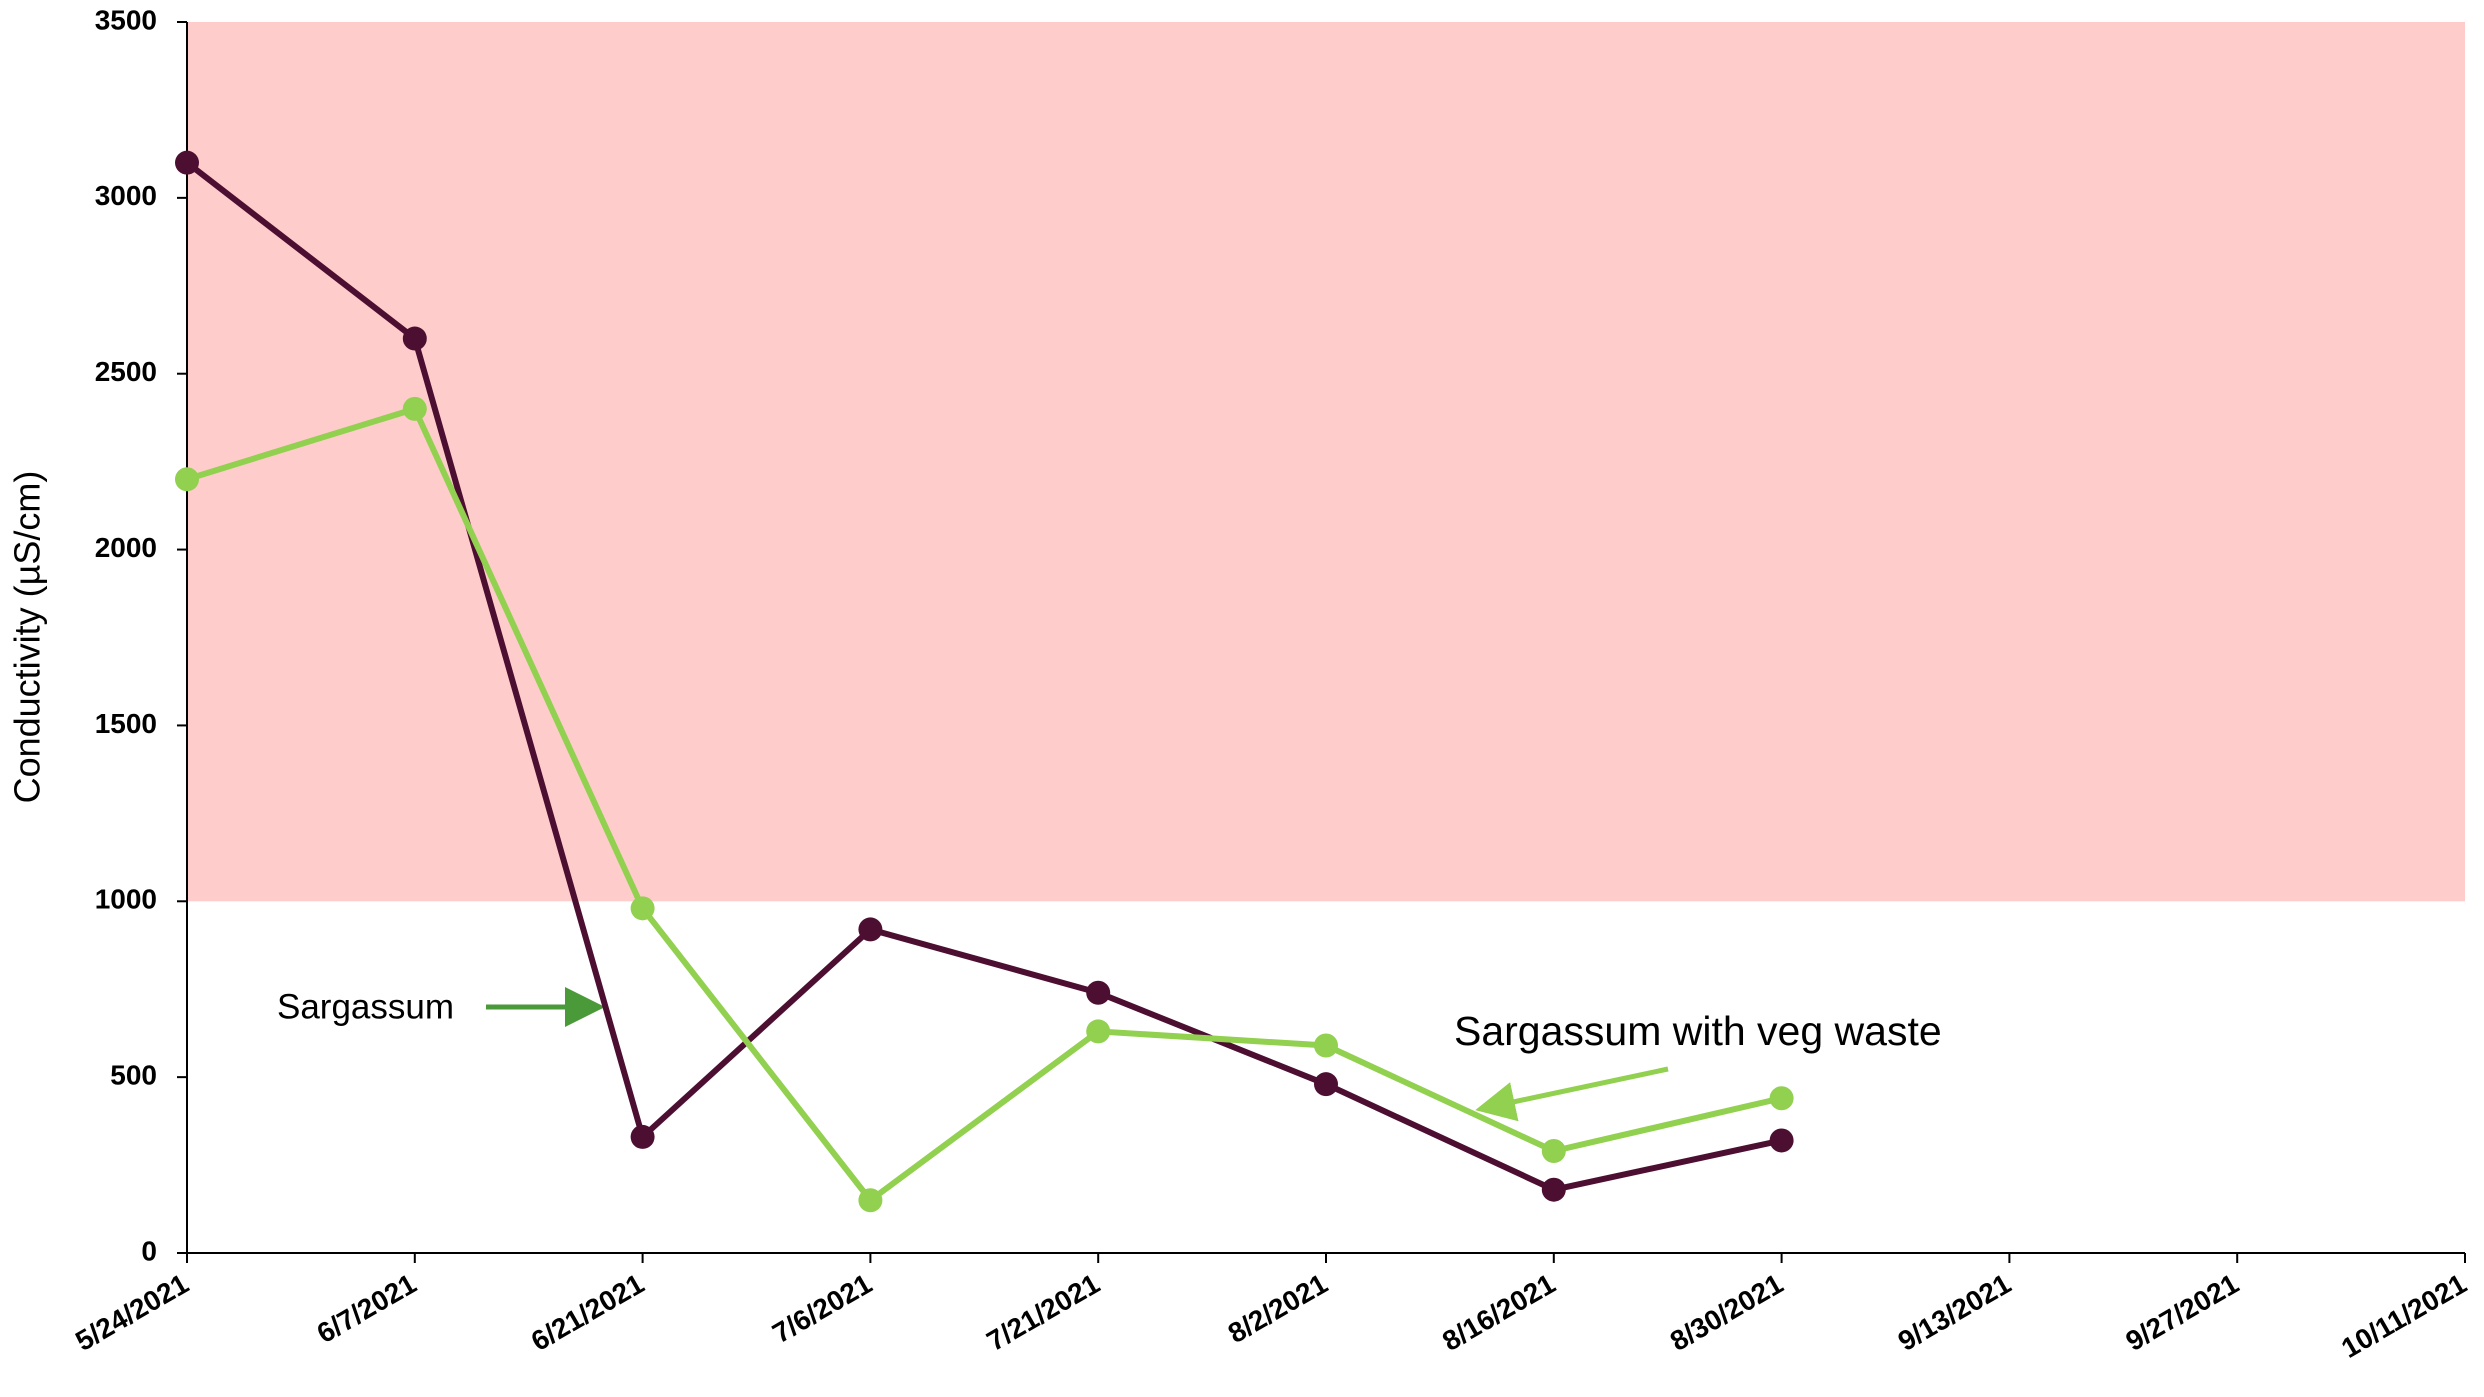  Describe the element at coordinates (131, 1312) in the screenshot. I see `x-tick-label: 5/24/2021` at that location.